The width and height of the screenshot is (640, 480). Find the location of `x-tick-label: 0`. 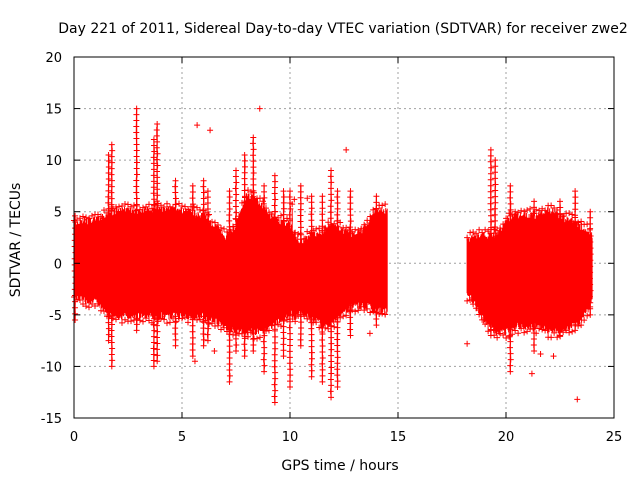

x-tick-label: 0 is located at coordinates (74, 437).